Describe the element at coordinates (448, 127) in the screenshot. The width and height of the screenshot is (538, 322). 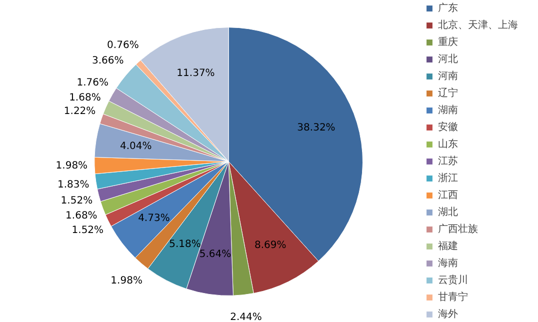
I see `legend-label: 安徽` at that location.